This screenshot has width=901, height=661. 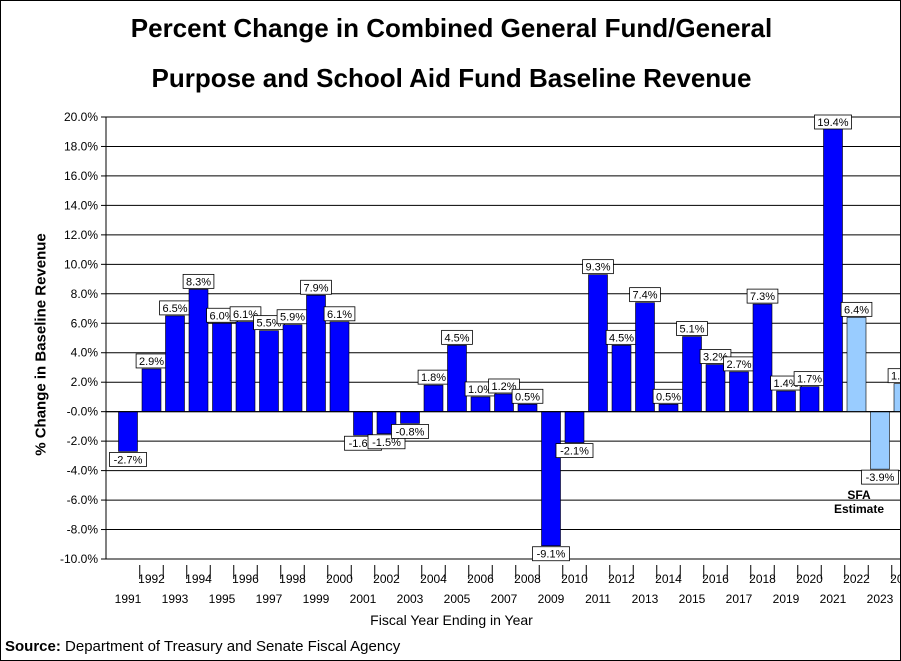 I want to click on x-tick-label: 1996, so click(x=245, y=579).